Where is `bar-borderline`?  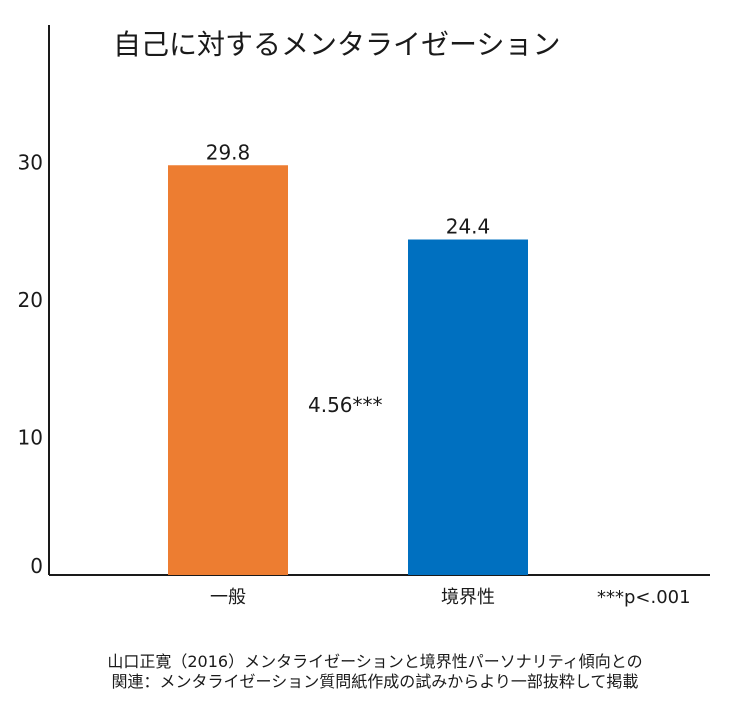
bar-borderline is located at coordinates (468, 407).